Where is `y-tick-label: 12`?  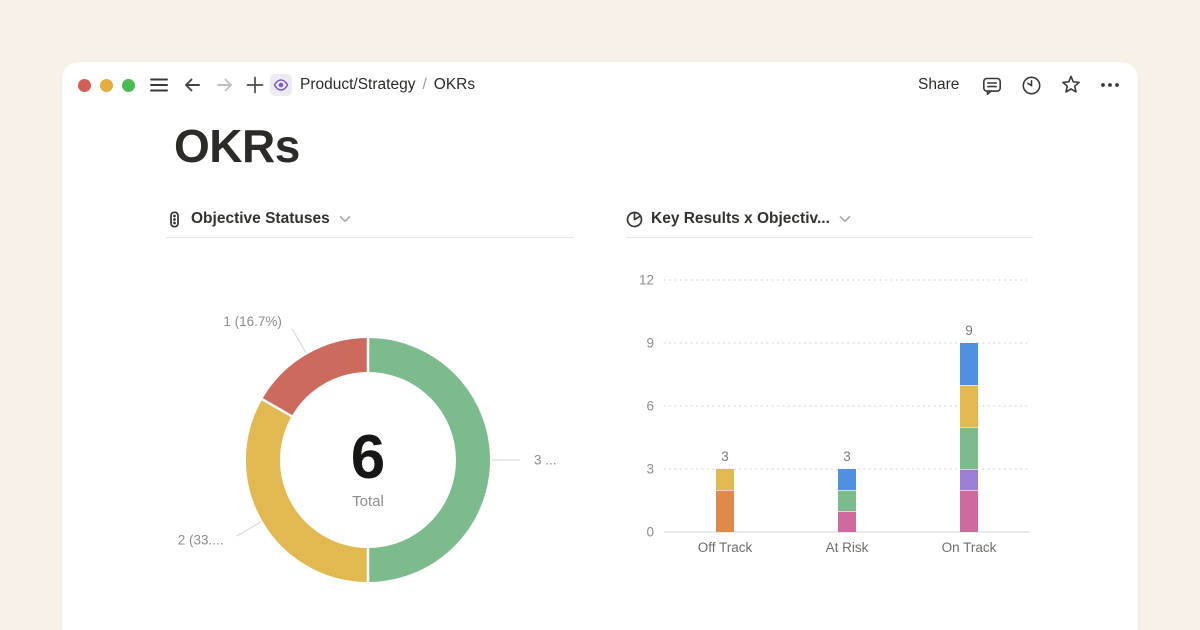
y-tick-label: 12 is located at coordinates (646, 280).